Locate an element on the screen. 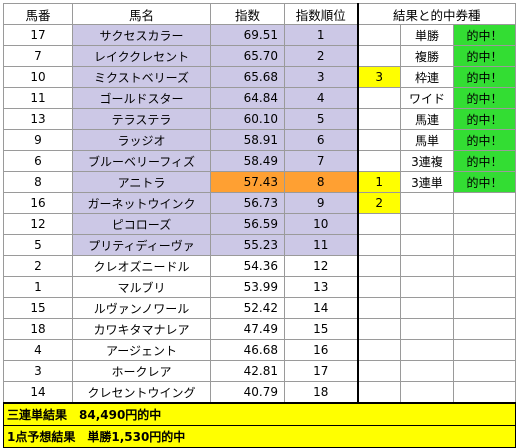 This screenshot has height=448, width=517. table-row: 12 ピコローズ 56.59 10 is located at coordinates (260, 224).